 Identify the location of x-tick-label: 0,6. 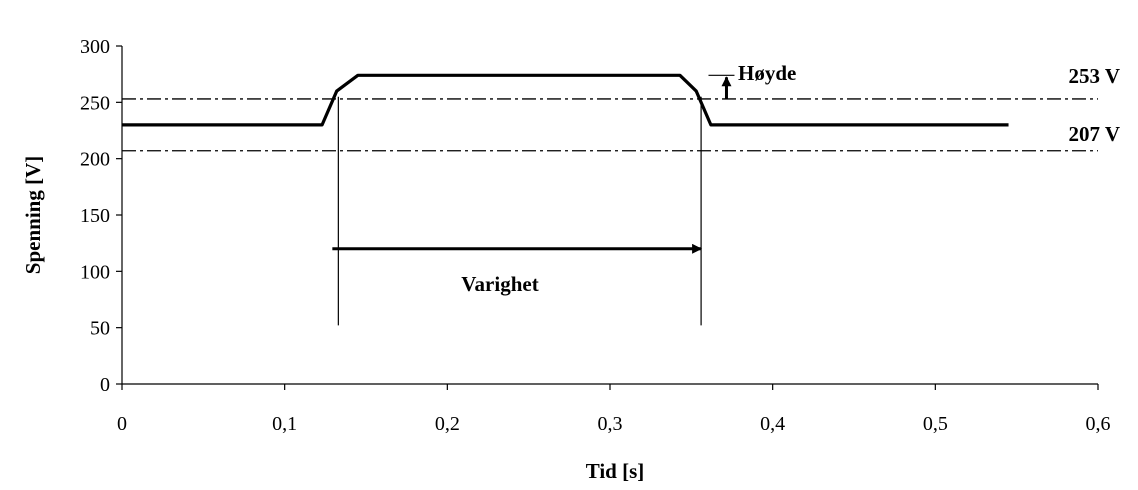
(1098, 424).